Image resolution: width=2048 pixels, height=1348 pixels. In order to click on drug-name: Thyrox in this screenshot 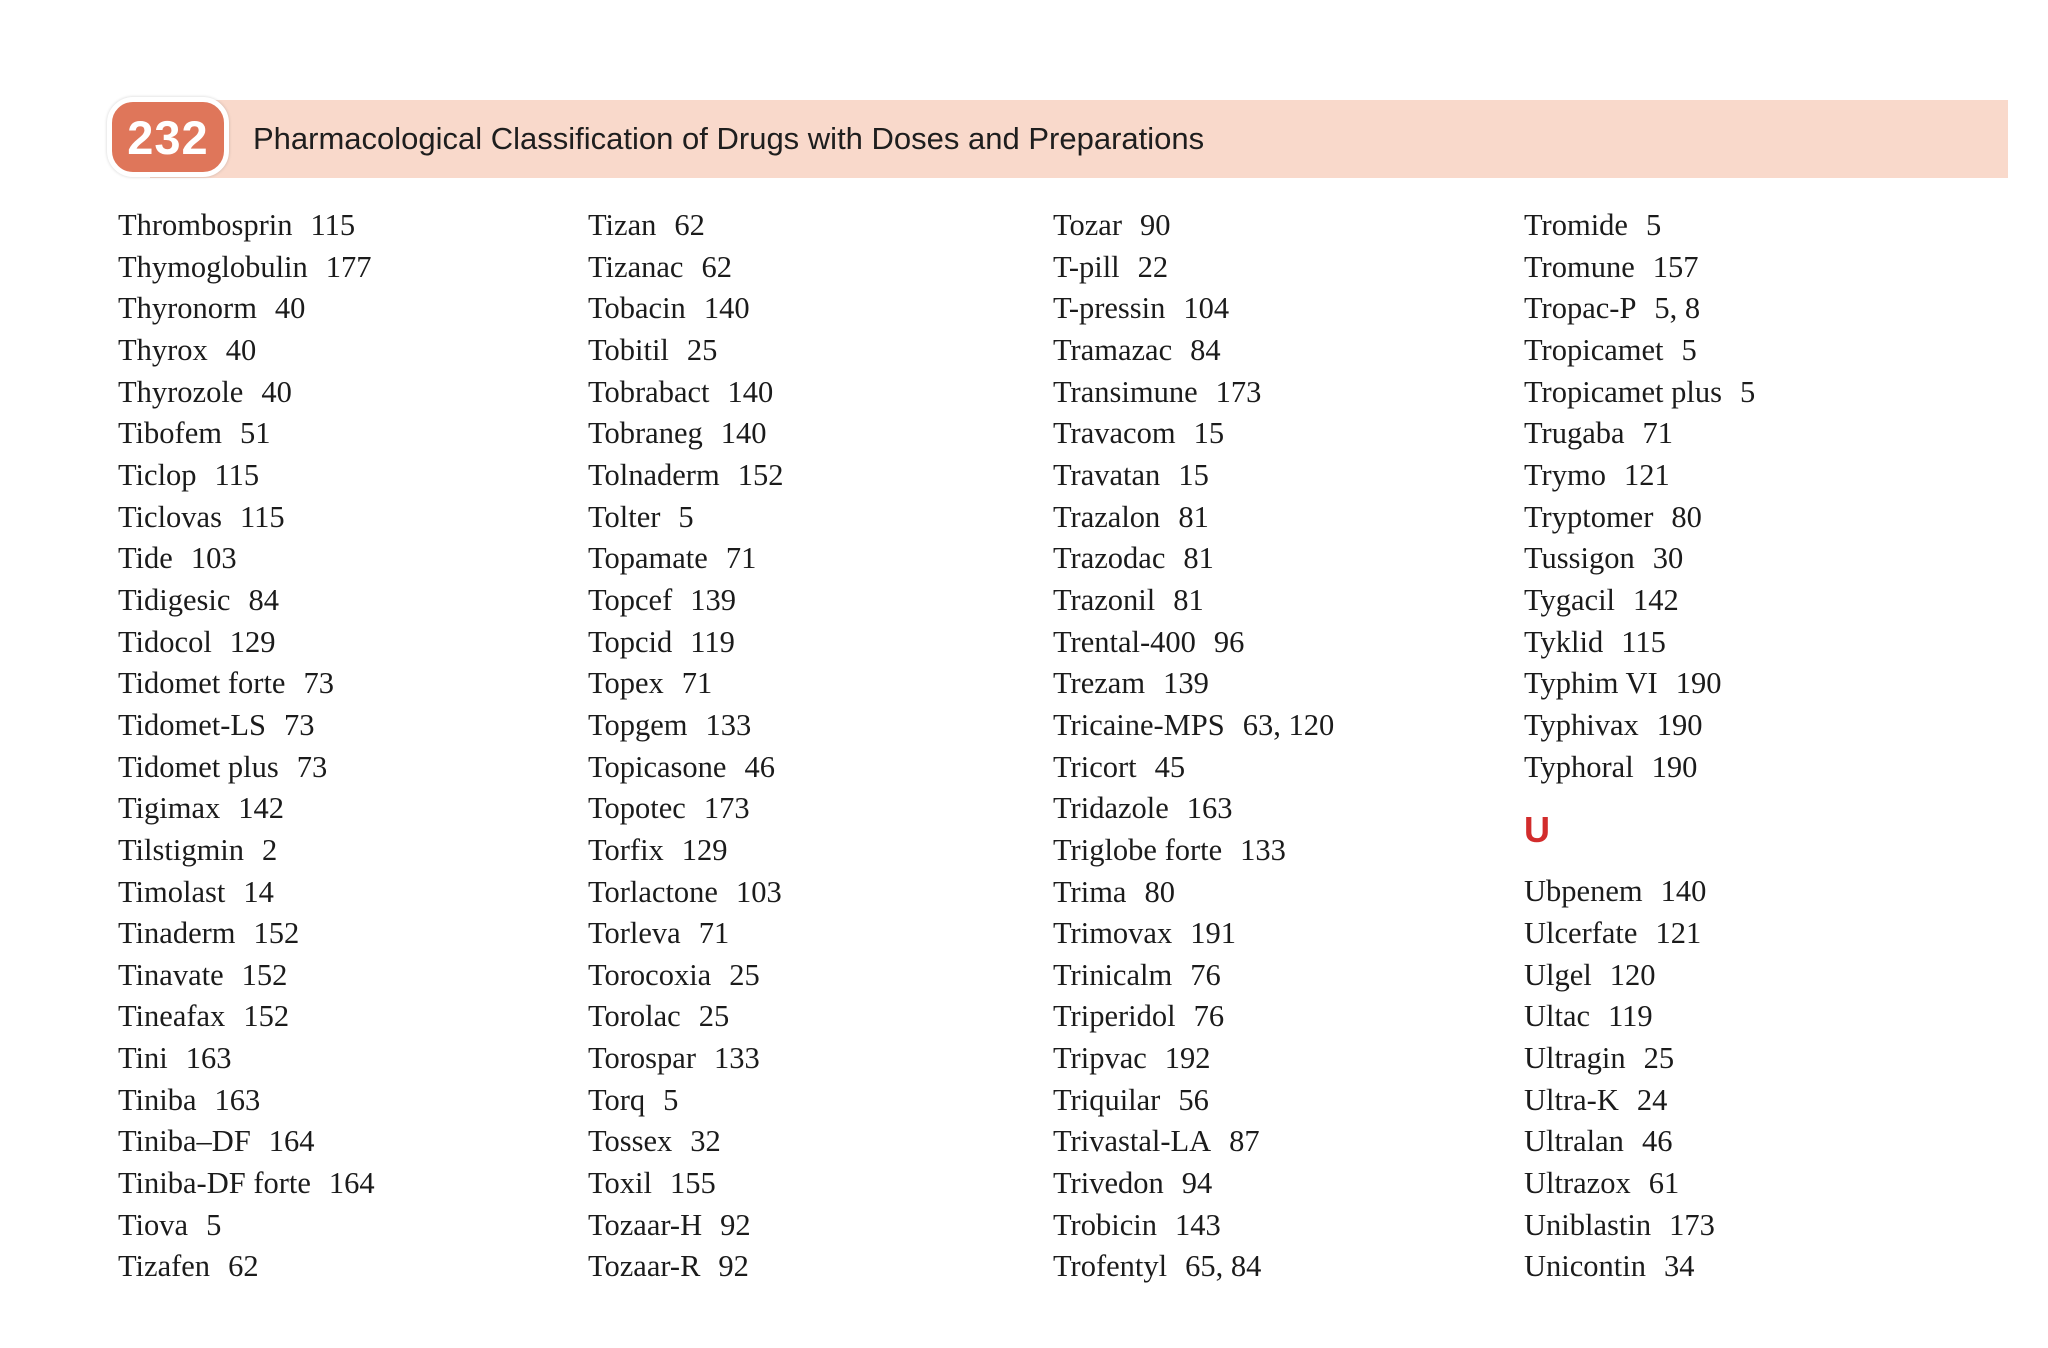, I will do `click(163, 349)`.